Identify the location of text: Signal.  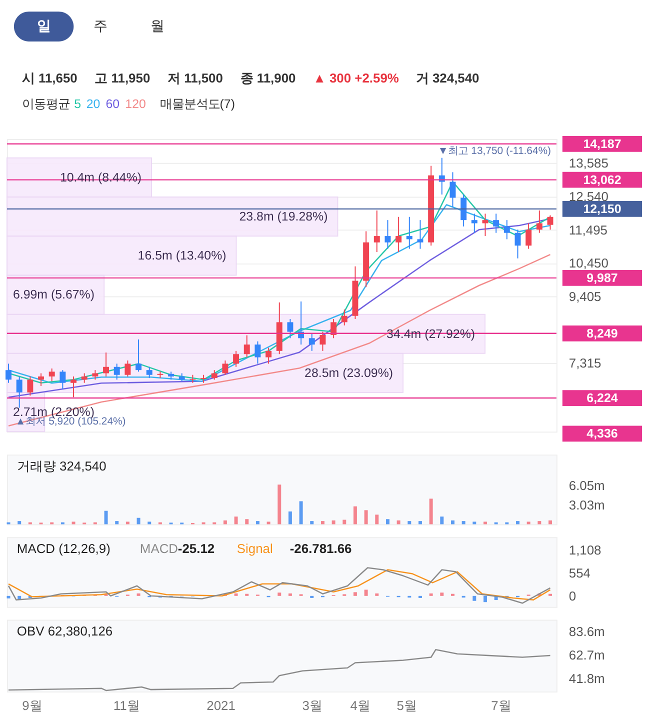
(254, 548).